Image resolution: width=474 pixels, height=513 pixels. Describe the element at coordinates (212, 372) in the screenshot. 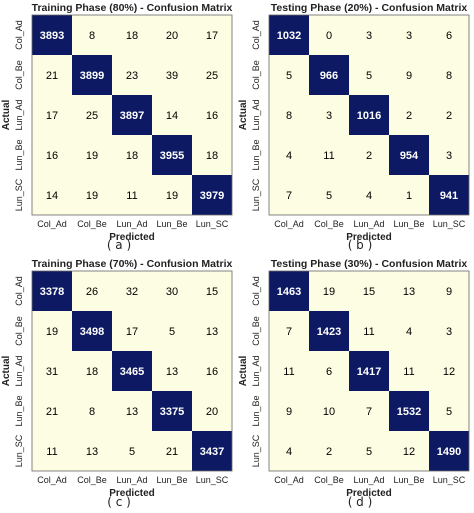

I see `cell-value-label: 16` at that location.